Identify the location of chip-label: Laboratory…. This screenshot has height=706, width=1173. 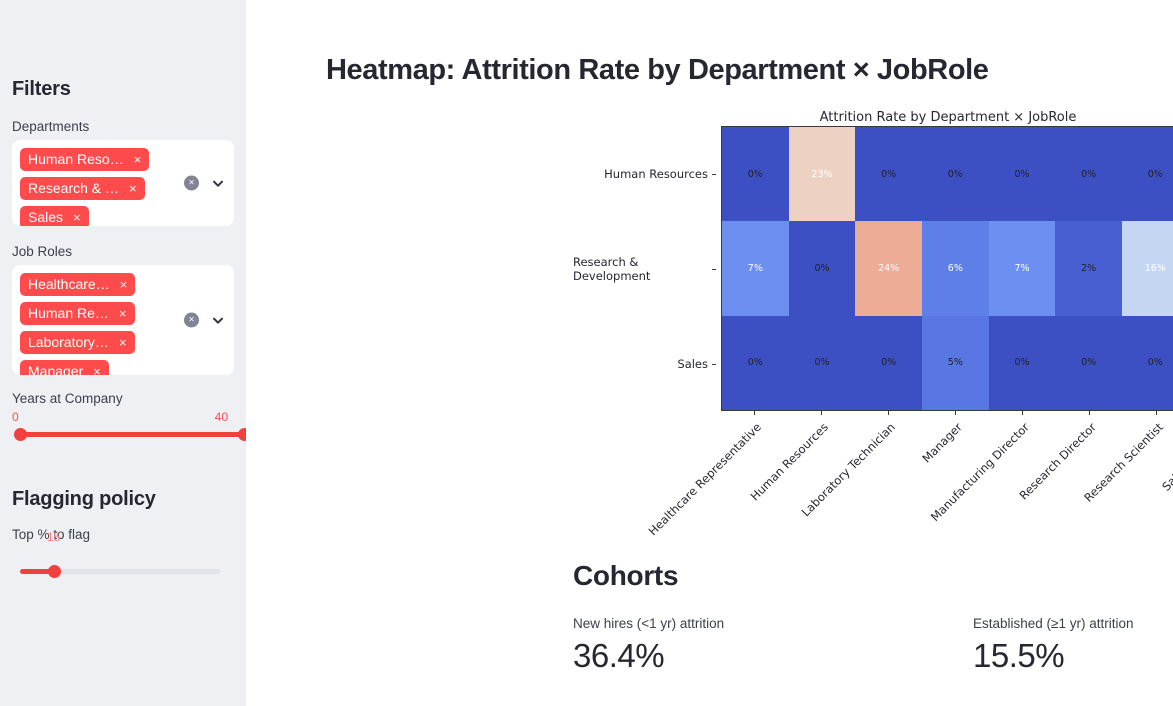
(68, 342).